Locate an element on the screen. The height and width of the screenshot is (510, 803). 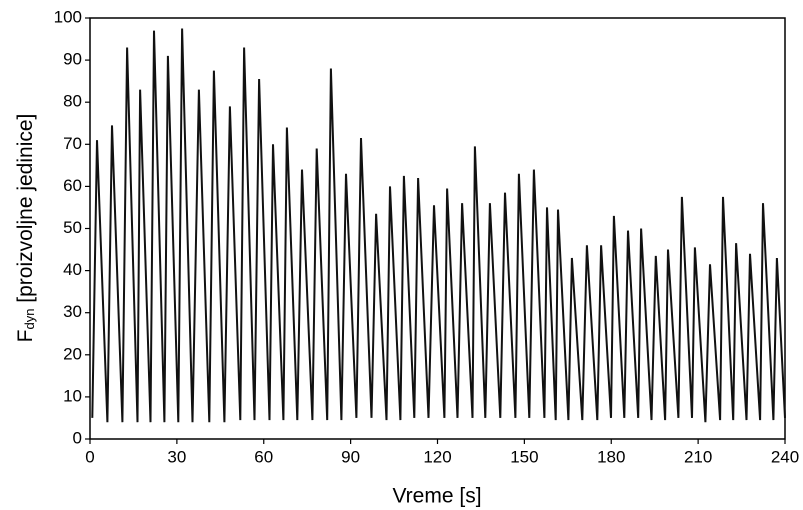
x-tick-label: 60 is located at coordinates (263, 456).